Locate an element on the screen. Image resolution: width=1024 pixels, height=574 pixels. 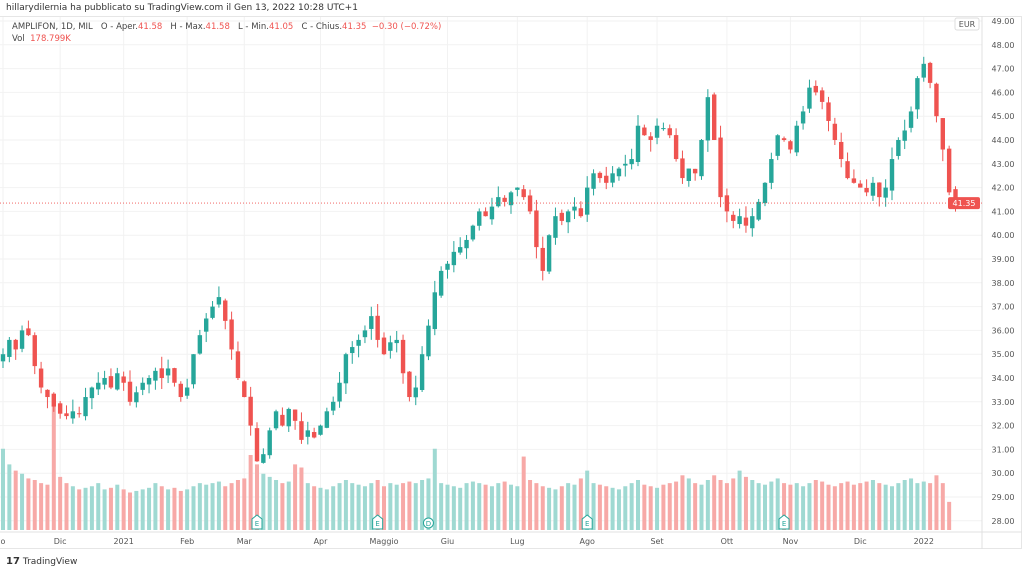
x-tick-label: Ago is located at coordinates (587, 541).